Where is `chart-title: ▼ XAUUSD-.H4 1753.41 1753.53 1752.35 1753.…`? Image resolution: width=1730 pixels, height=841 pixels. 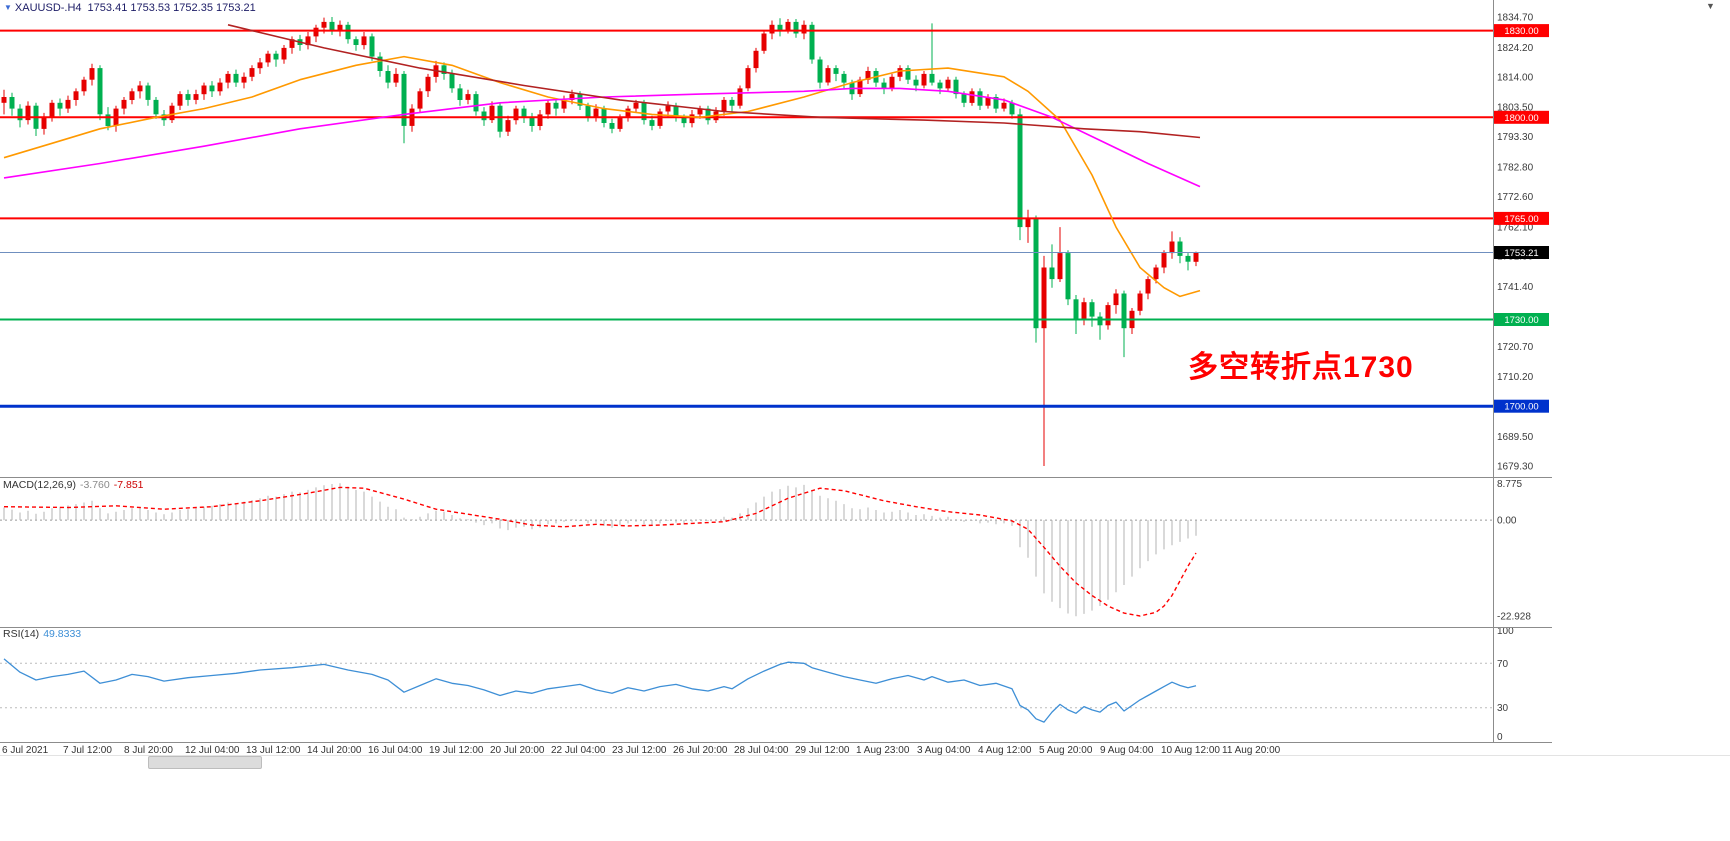
chart-title: ▼ XAUUSD-.H4 1753.41 1753.53 1752.35 1753.… is located at coordinates (130, 8).